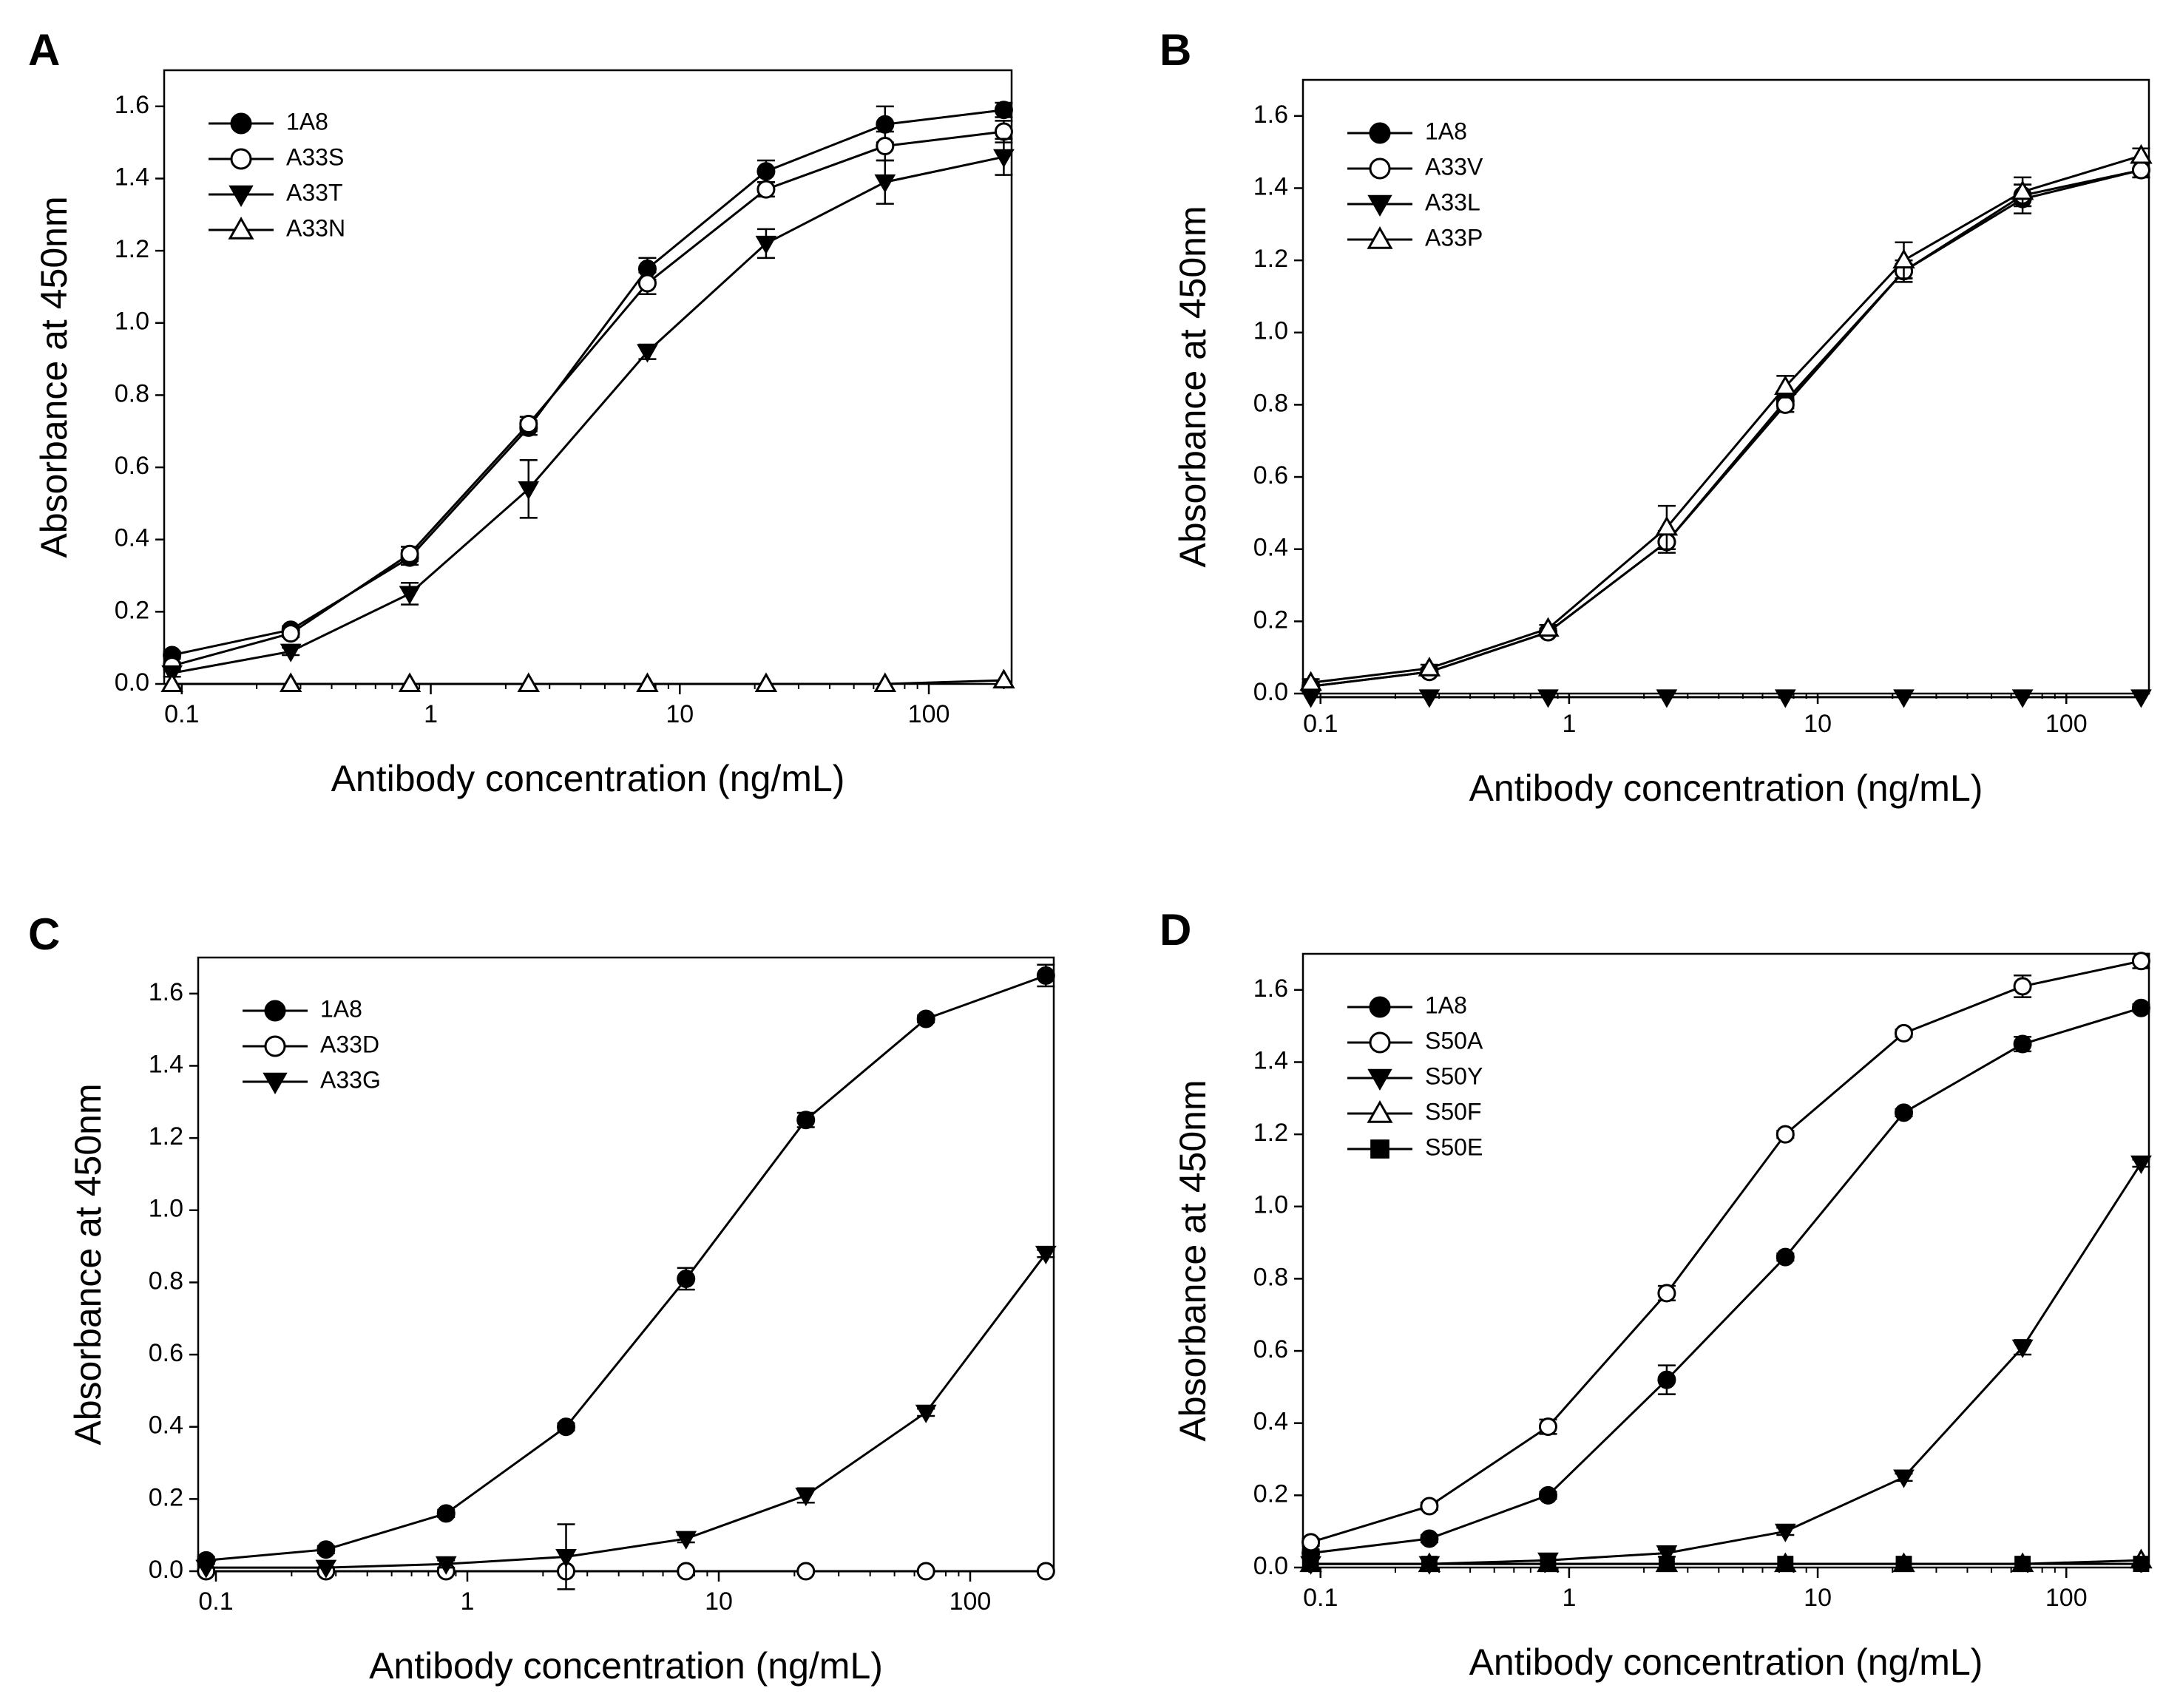 Image resolution: width=2180 pixels, height=1708 pixels. I want to click on panel-letter: A, so click(44, 50).